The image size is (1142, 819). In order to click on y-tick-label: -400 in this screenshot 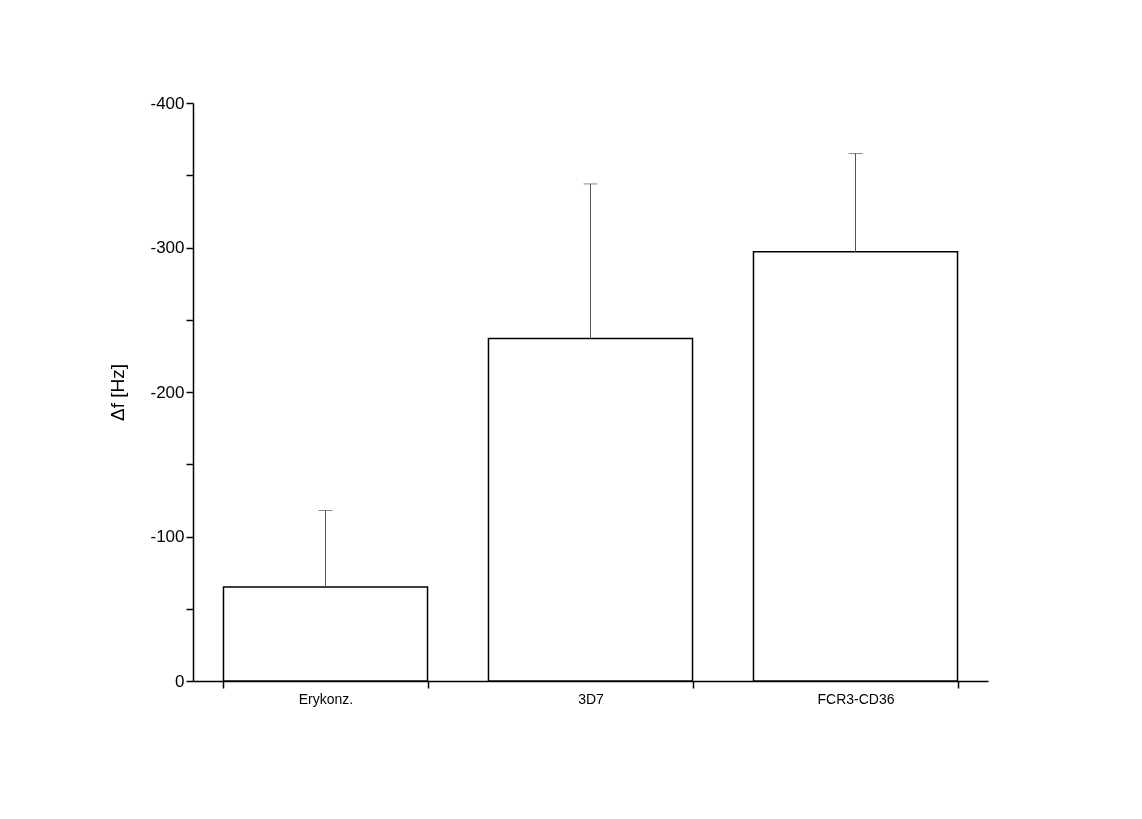, I will do `click(167, 103)`.